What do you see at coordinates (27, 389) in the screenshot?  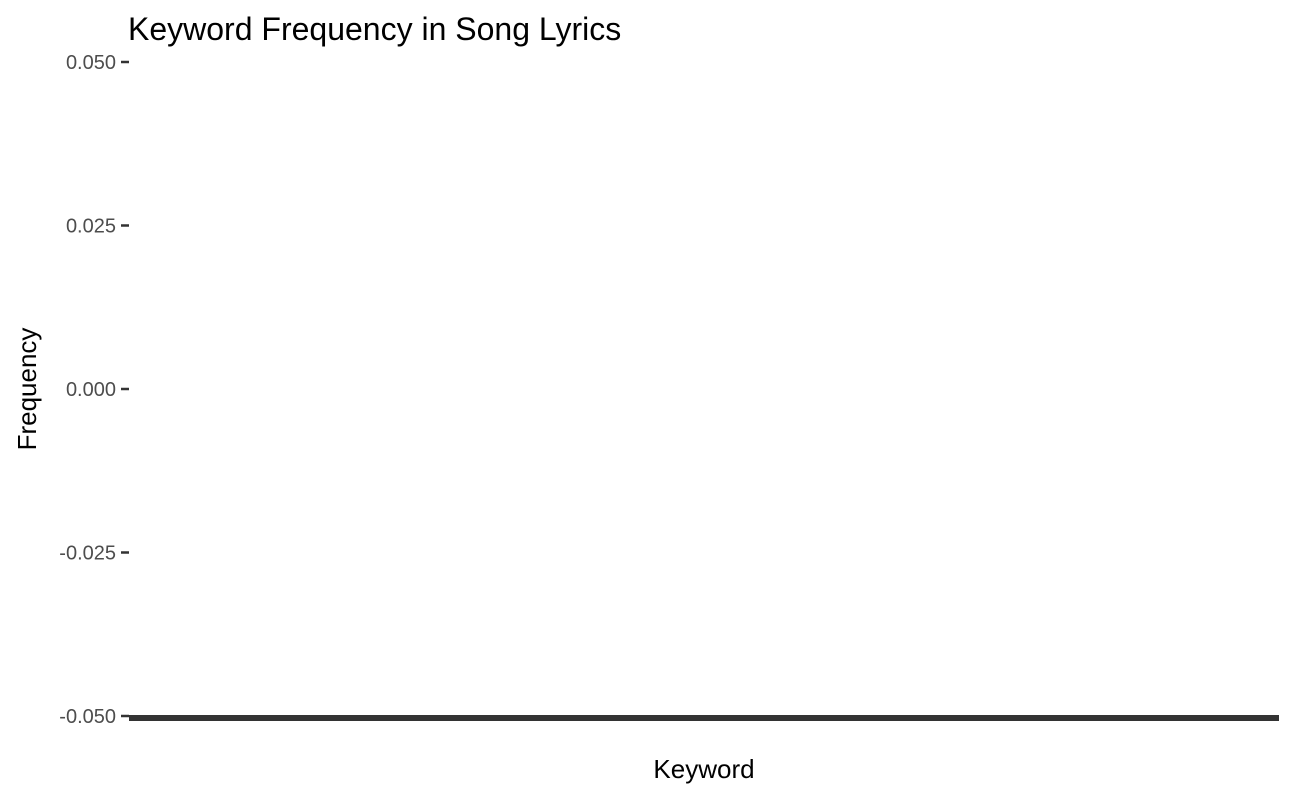 I see `y-axis-title: Frequency` at bounding box center [27, 389].